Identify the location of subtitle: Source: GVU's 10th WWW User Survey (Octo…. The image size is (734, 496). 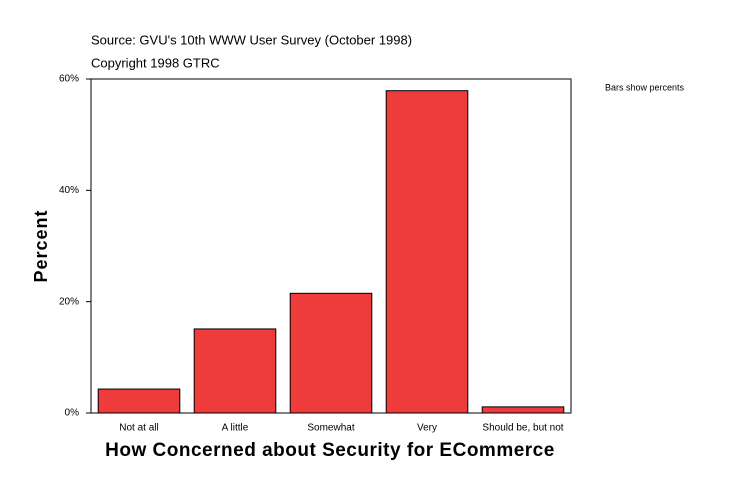
(251, 39).